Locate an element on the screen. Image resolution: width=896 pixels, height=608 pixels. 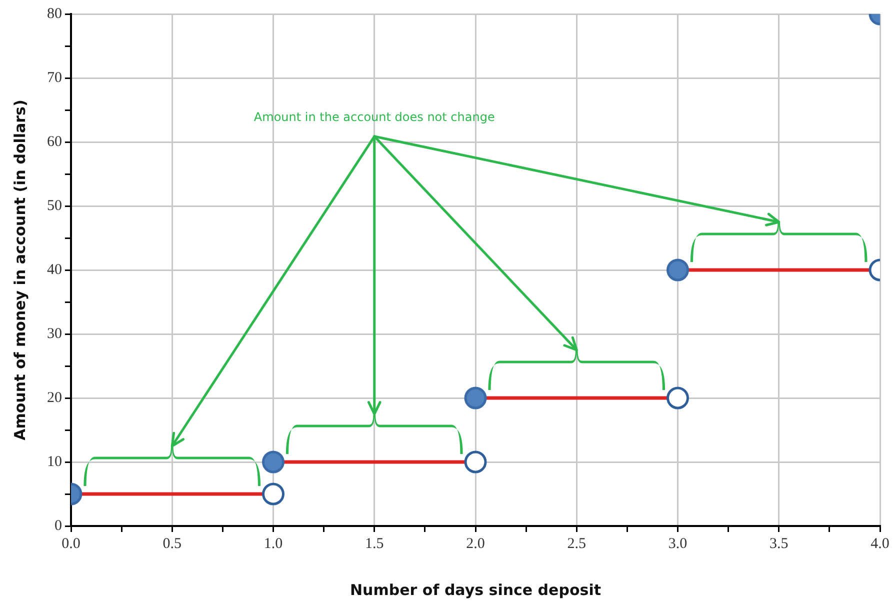
y-tick-label: 50 is located at coordinates (54, 206).